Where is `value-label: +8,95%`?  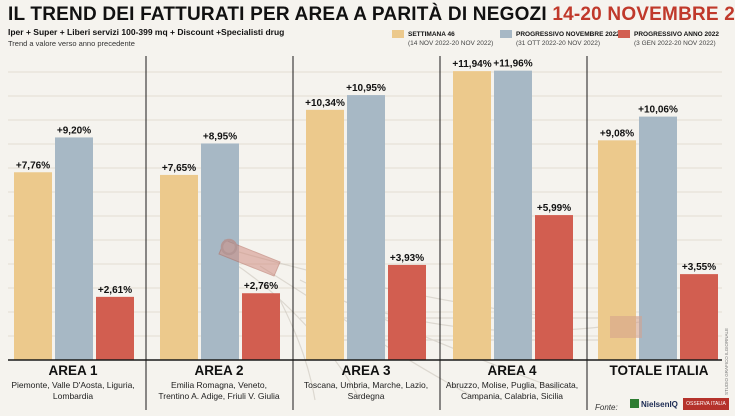
value-label: +8,95% is located at coordinates (220, 136).